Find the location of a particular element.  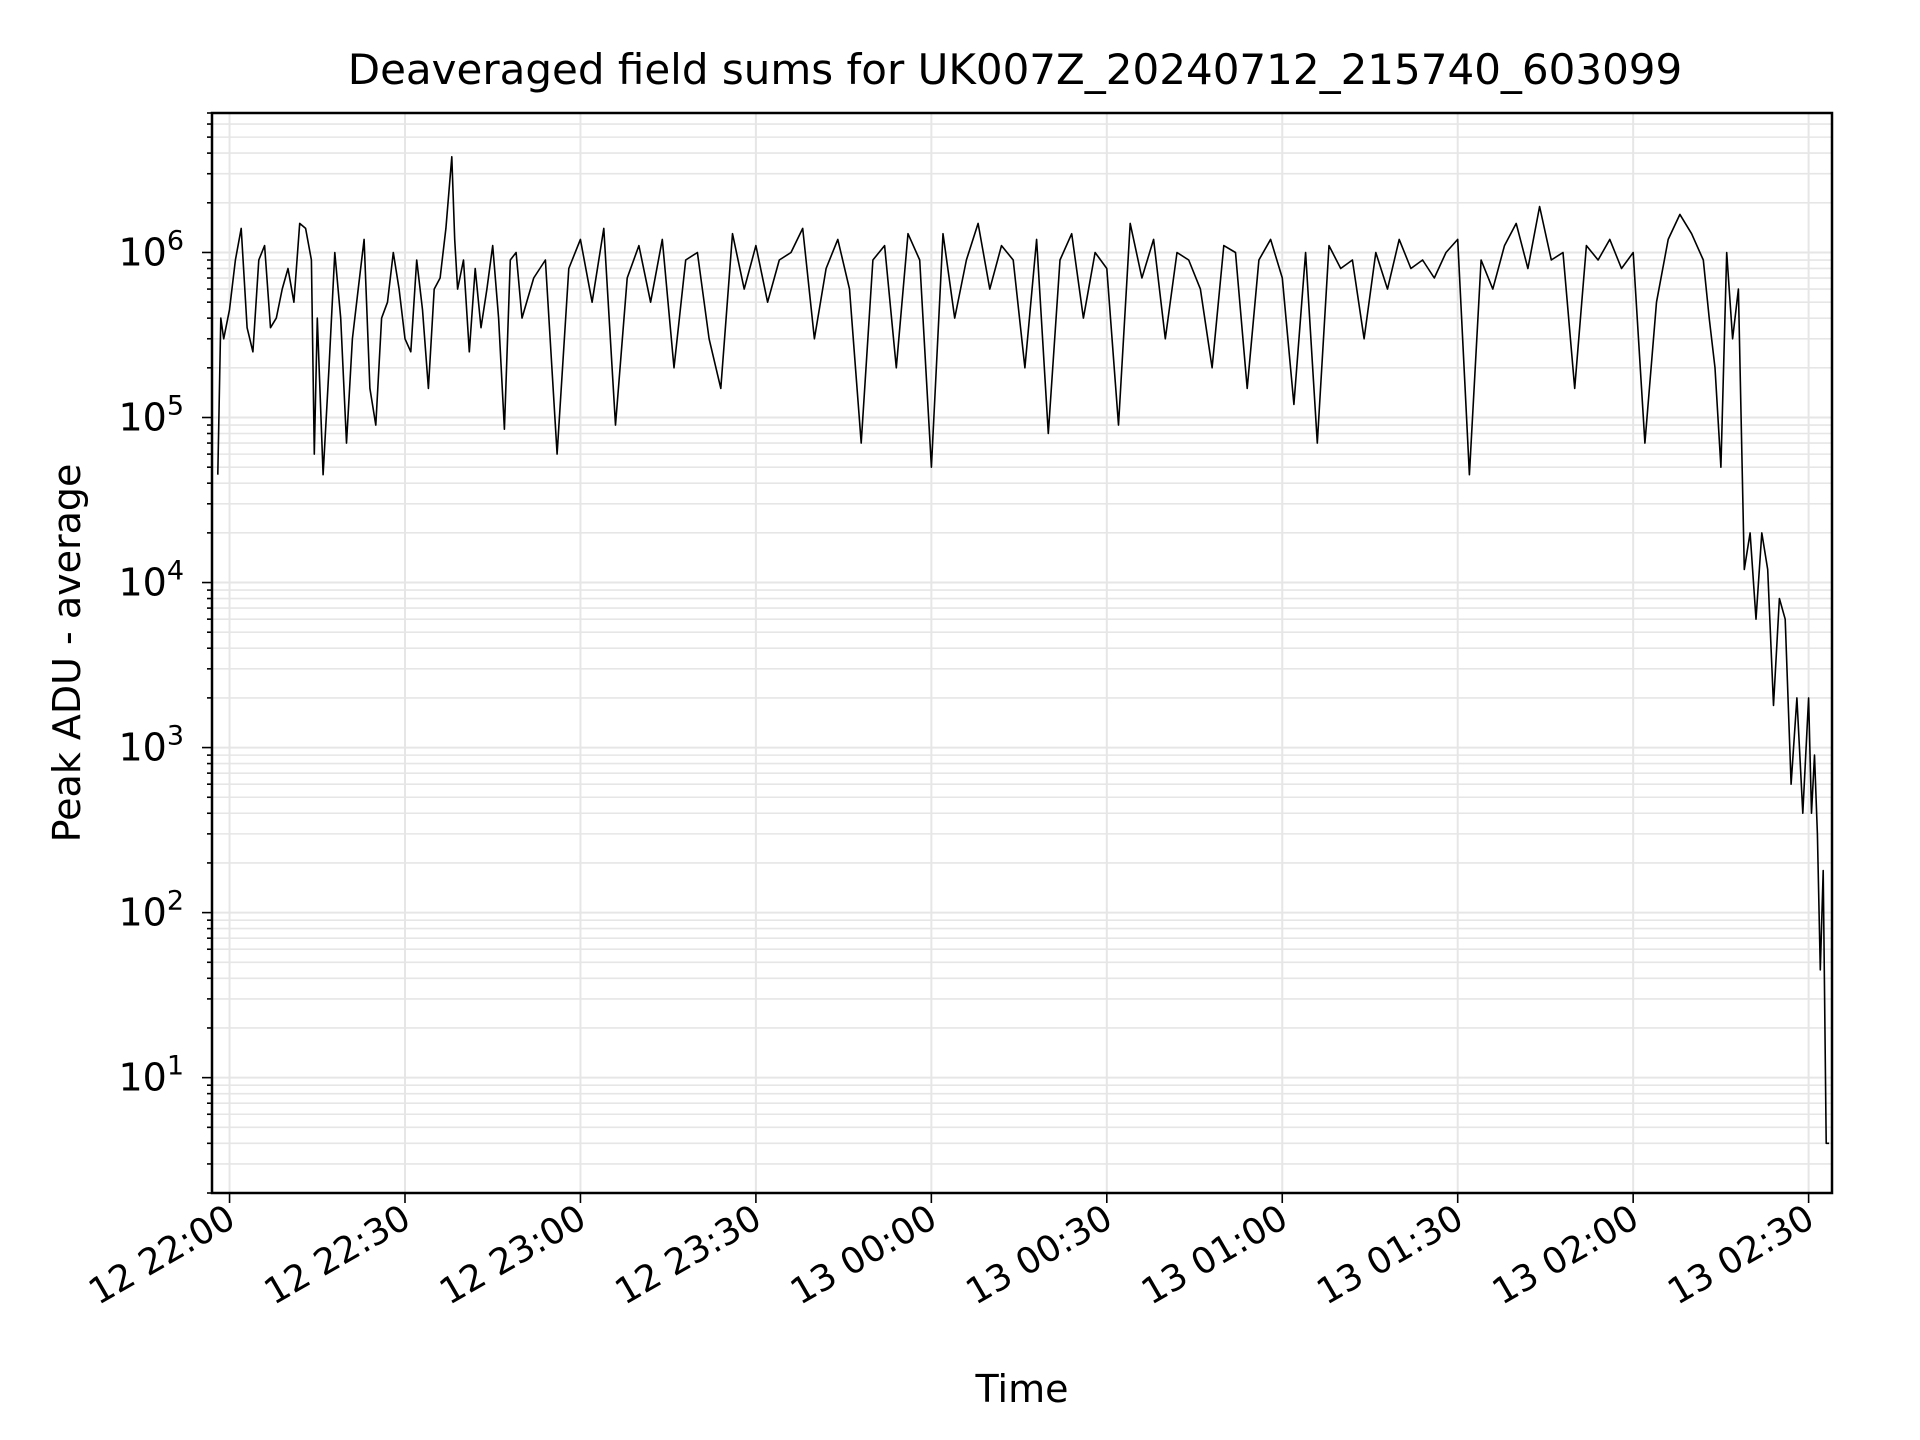

y-tick-label: 10⁶ is located at coordinates (151, 249).